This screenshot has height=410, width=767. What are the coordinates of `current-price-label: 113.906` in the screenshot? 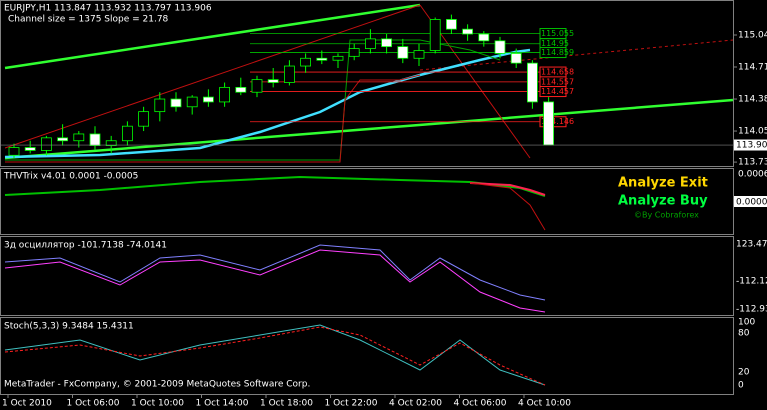 It's located at (751, 146).